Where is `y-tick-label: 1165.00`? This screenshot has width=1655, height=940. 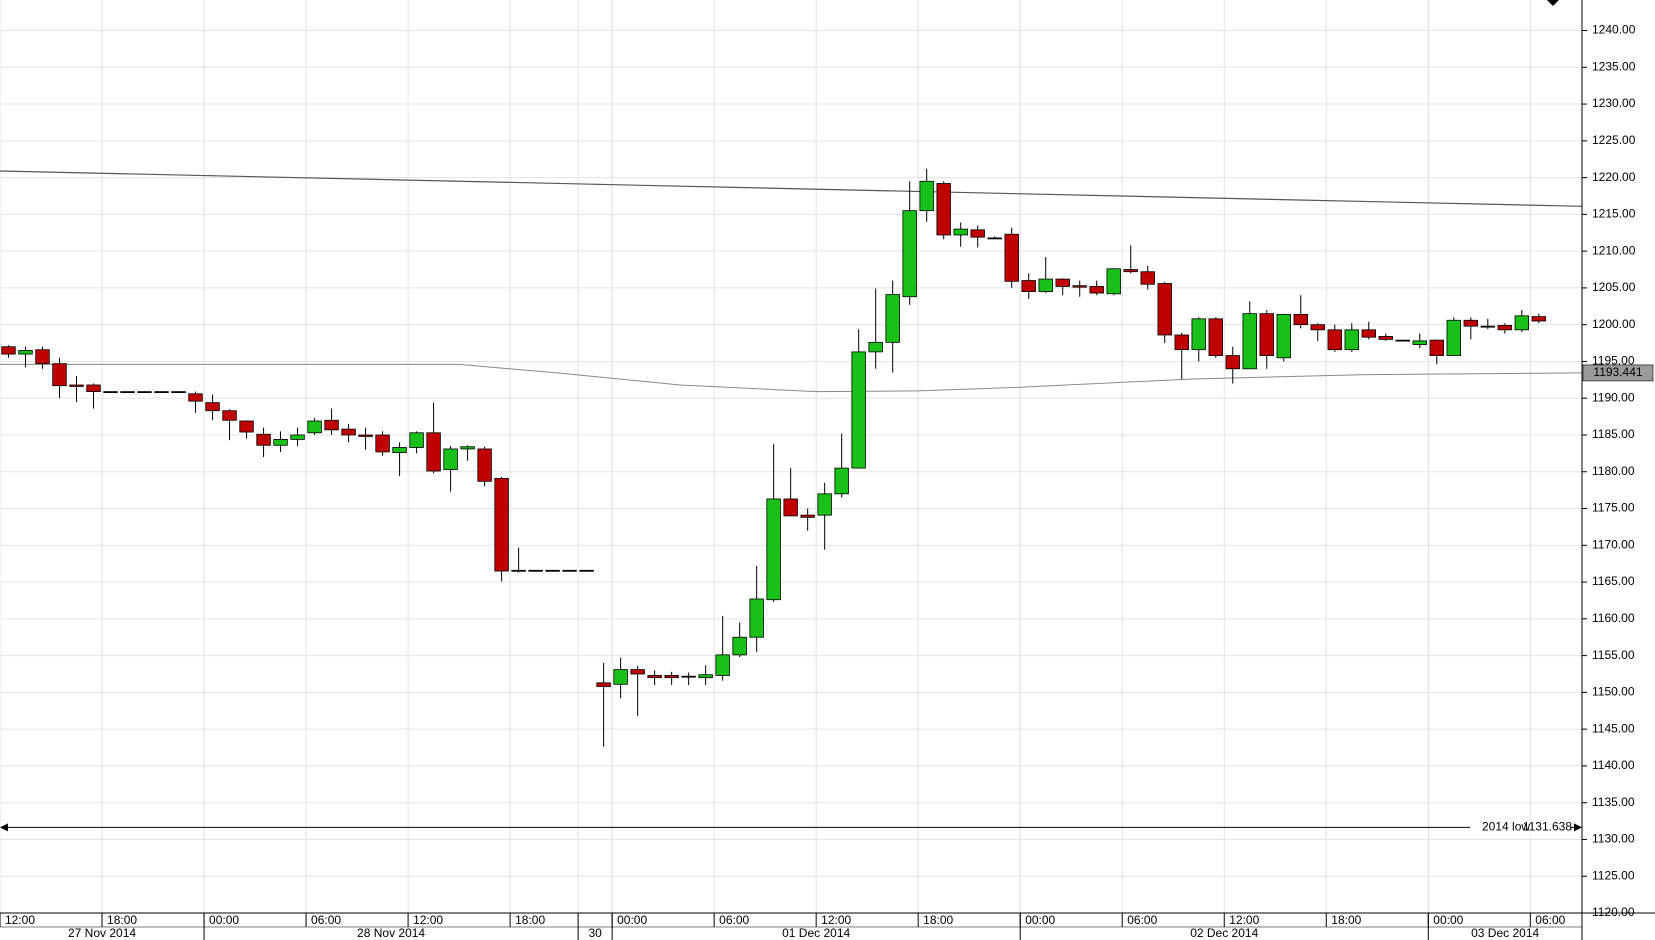 y-tick-label: 1165.00 is located at coordinates (1613, 581).